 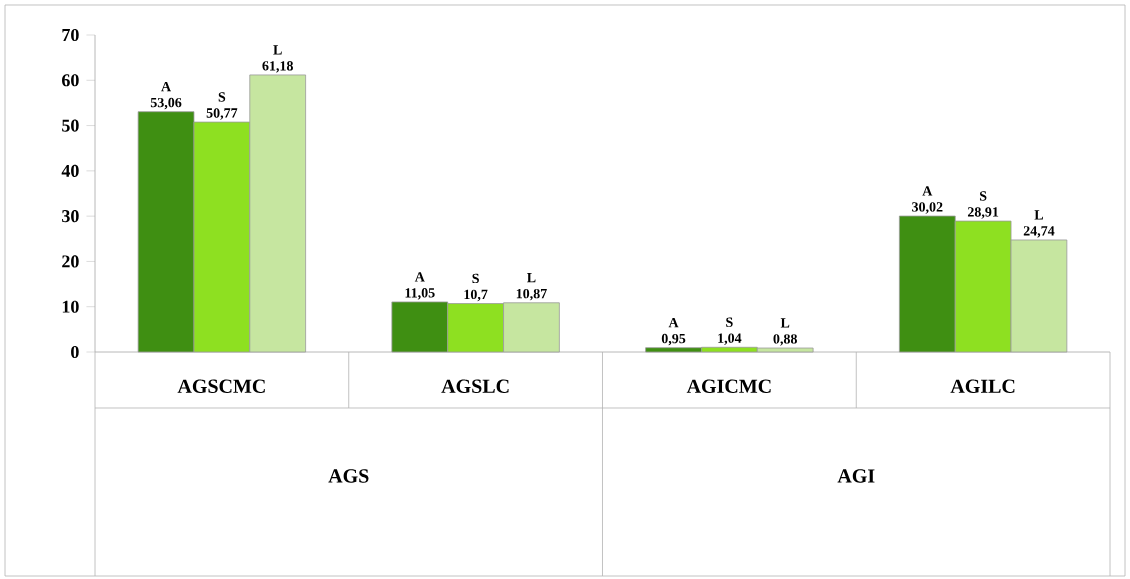 What do you see at coordinates (75, 352) in the screenshot?
I see `y-tick-label: 0` at bounding box center [75, 352].